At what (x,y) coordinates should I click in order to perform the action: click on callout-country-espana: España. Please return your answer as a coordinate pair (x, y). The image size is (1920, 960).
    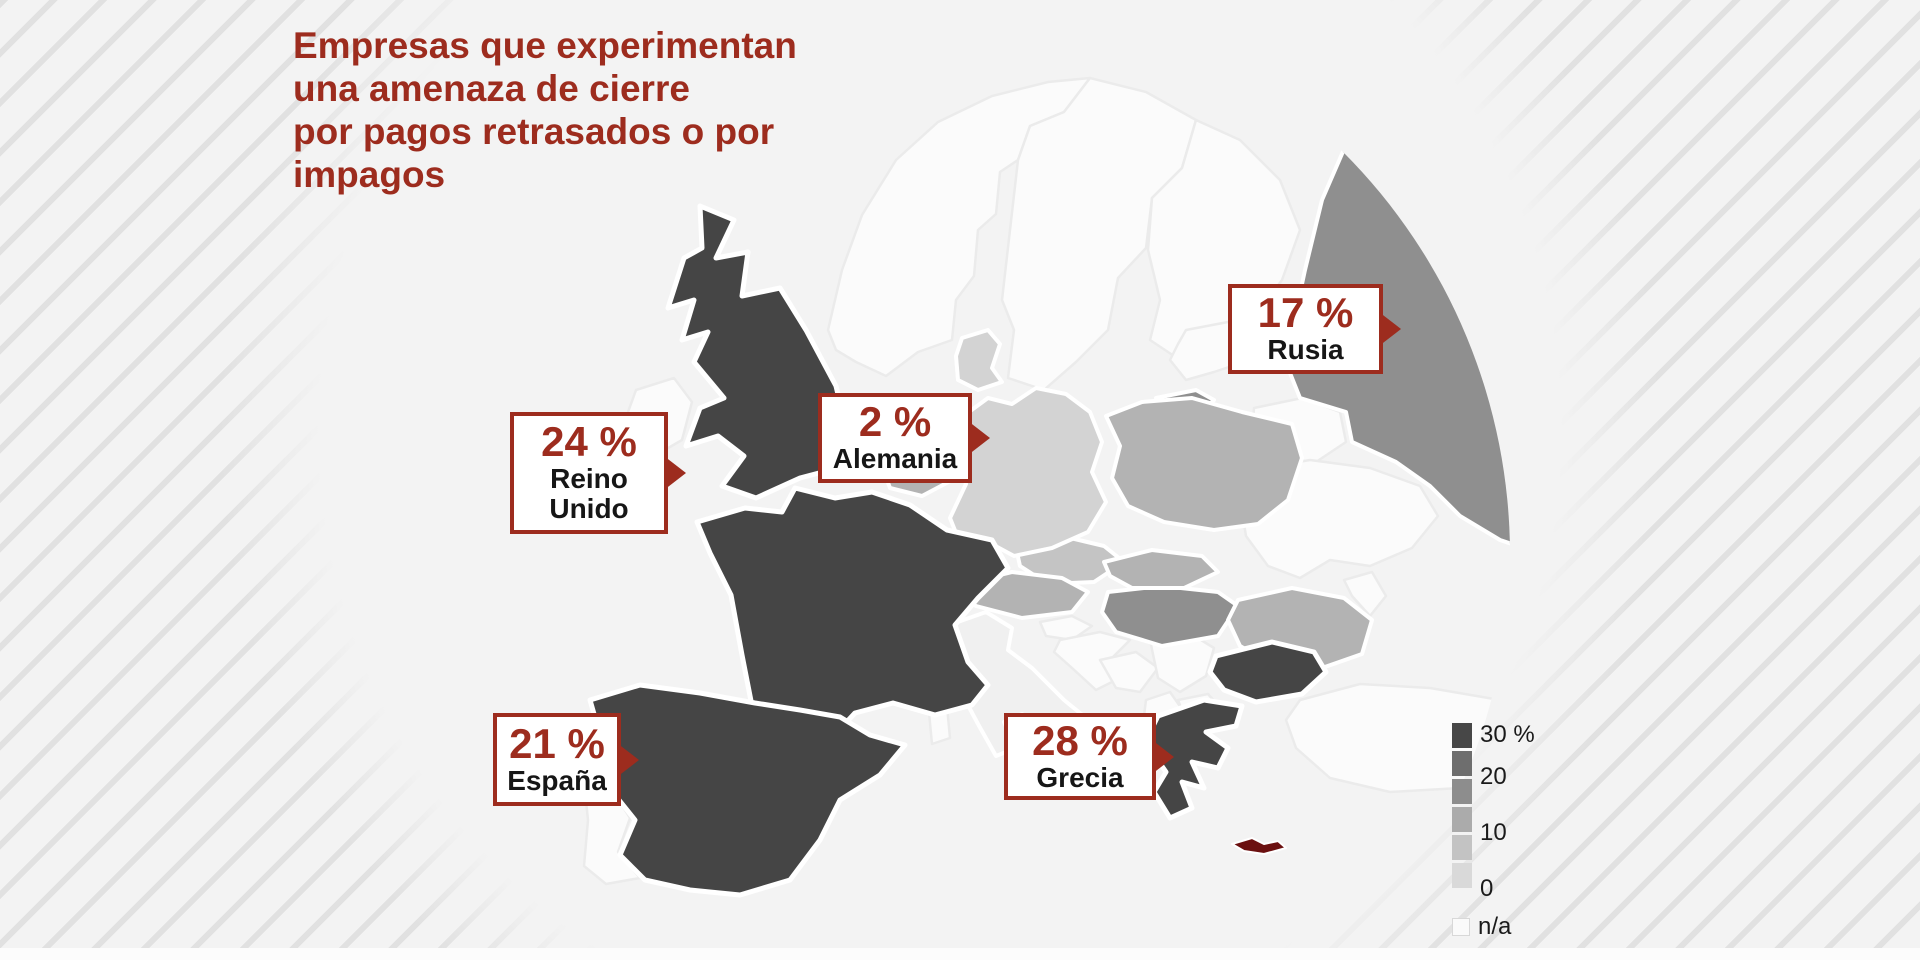
    Looking at the image, I should click on (557, 780).